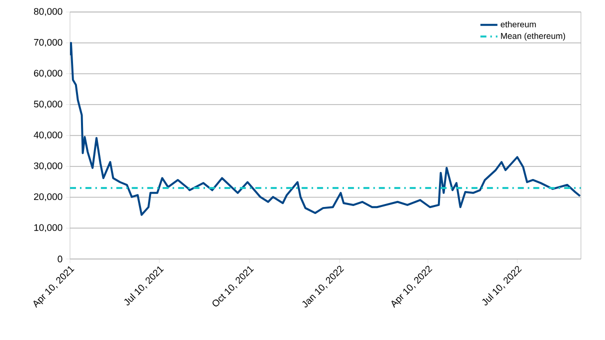  I want to click on y-tick-label: 70,000, so click(48, 42).